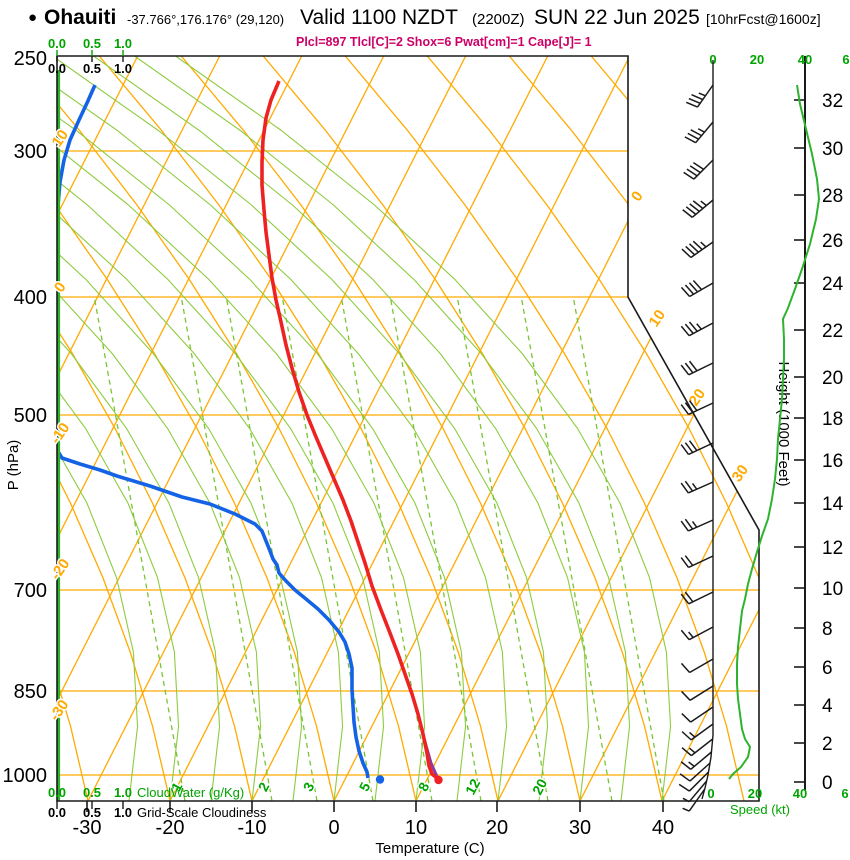 The image size is (850, 860). What do you see at coordinates (87, 828) in the screenshot?
I see `svg-text: -30` at bounding box center [87, 828].